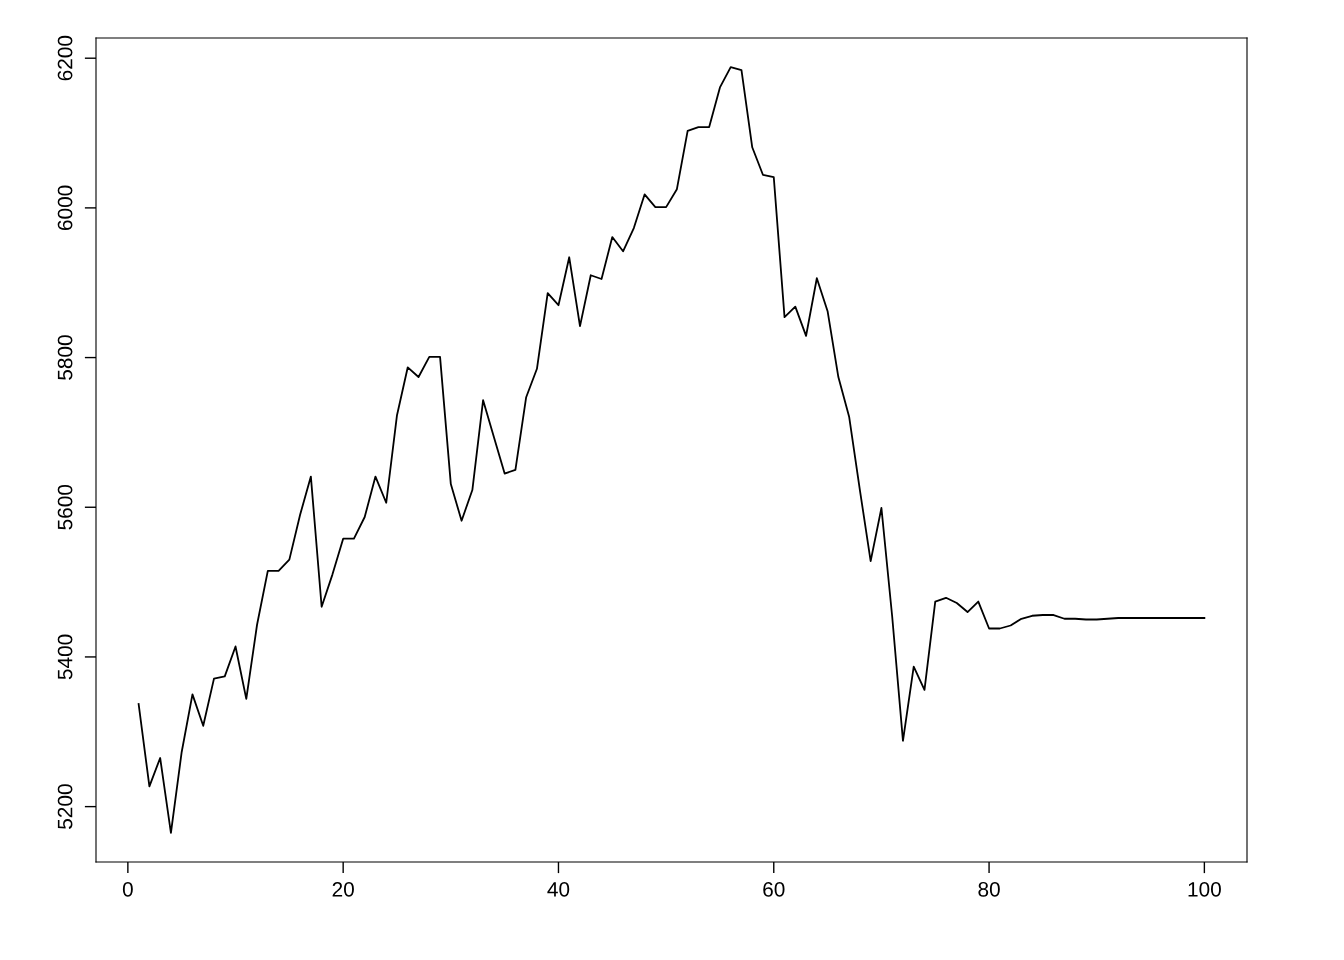 This screenshot has height=960, width=1344. What do you see at coordinates (989, 889) in the screenshot?
I see `x-tick-label: 80` at bounding box center [989, 889].